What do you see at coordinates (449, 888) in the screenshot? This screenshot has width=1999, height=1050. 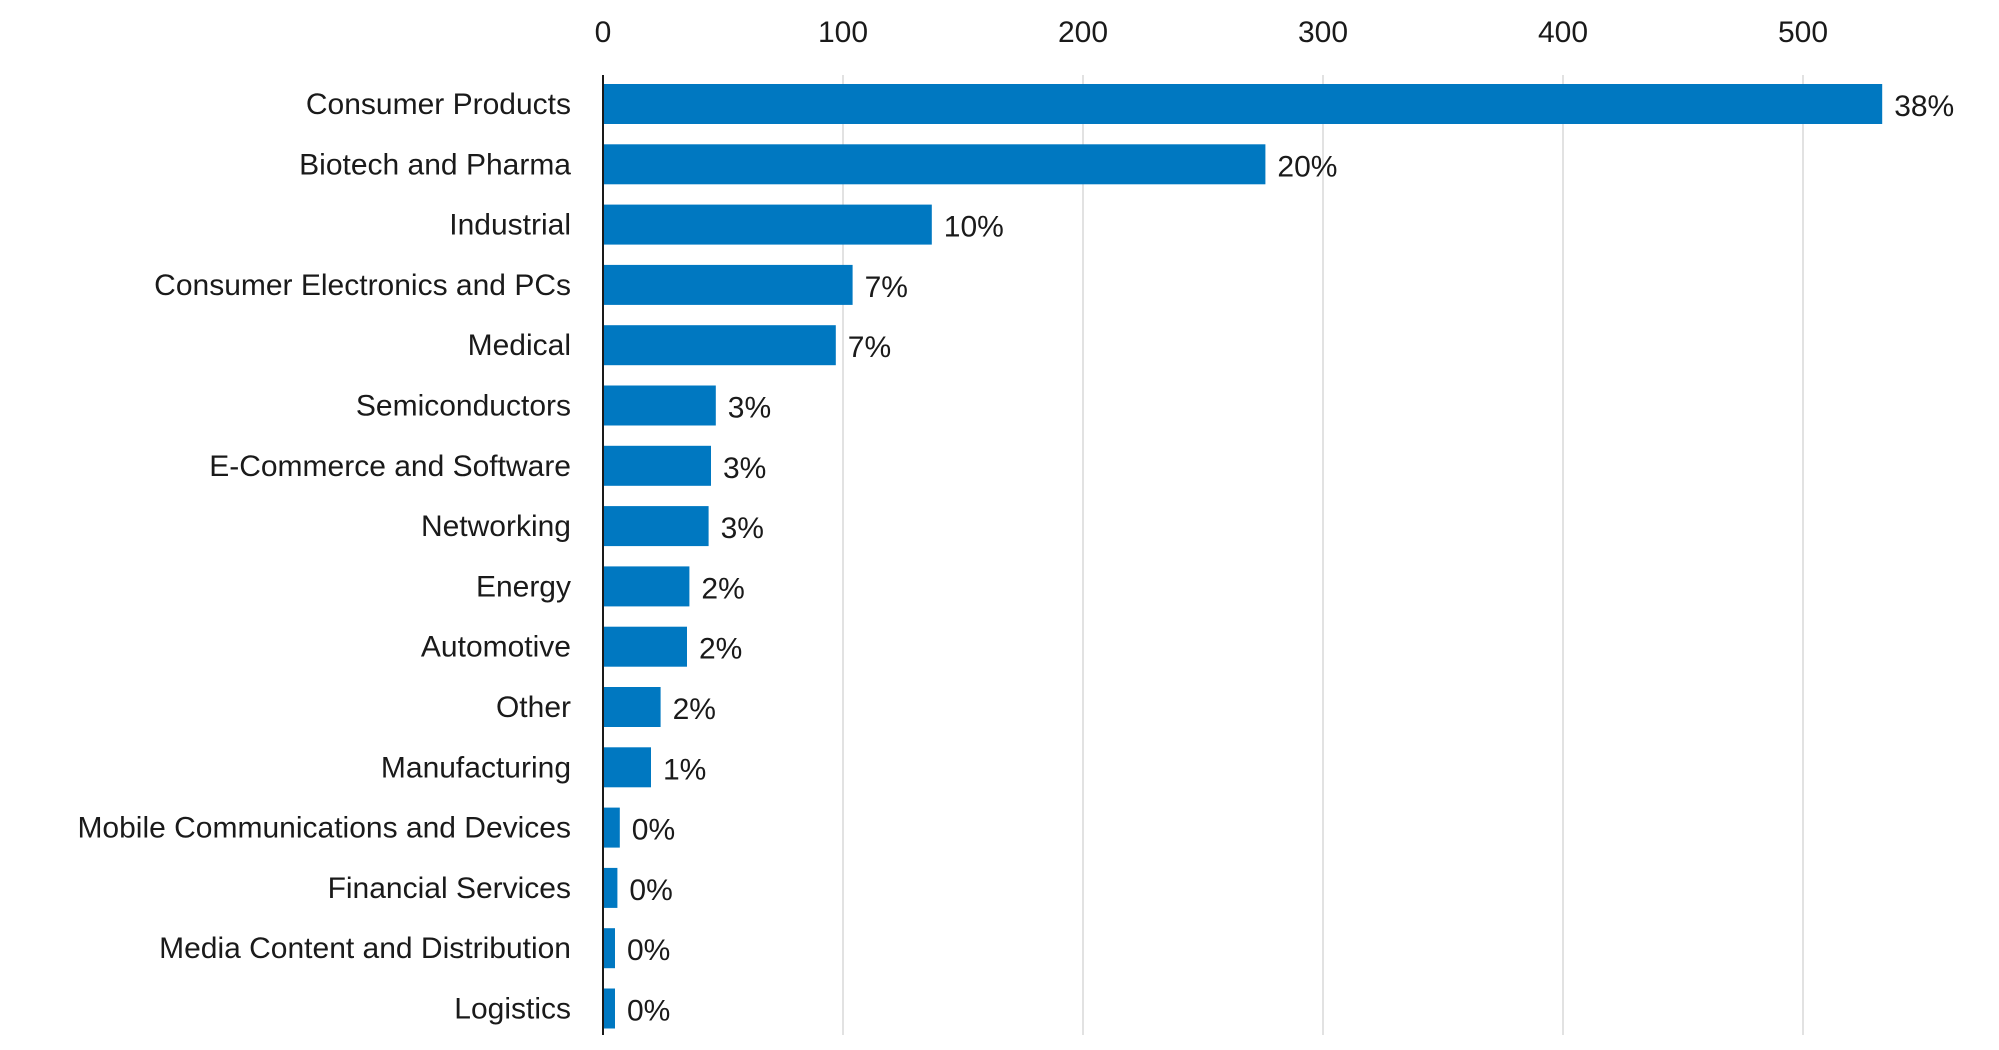 I see `category-label: Financial Services` at bounding box center [449, 888].